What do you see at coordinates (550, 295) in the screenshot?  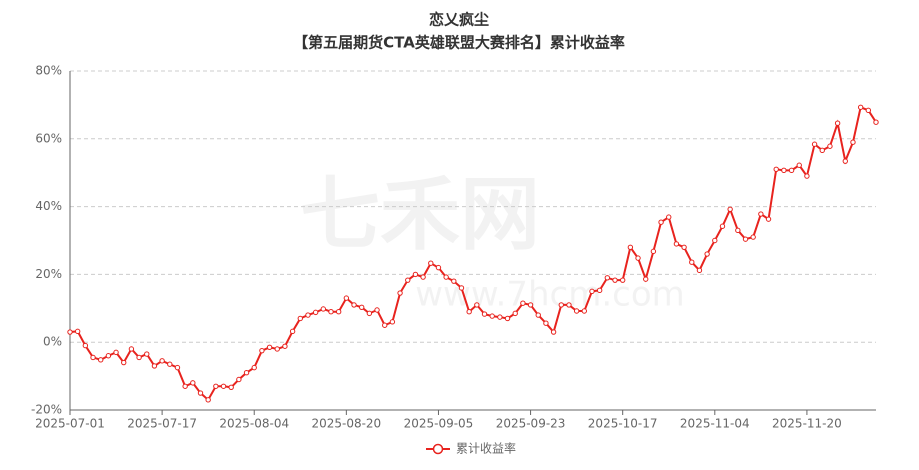 I see `watermark-url: www.7hcm.com` at bounding box center [550, 295].